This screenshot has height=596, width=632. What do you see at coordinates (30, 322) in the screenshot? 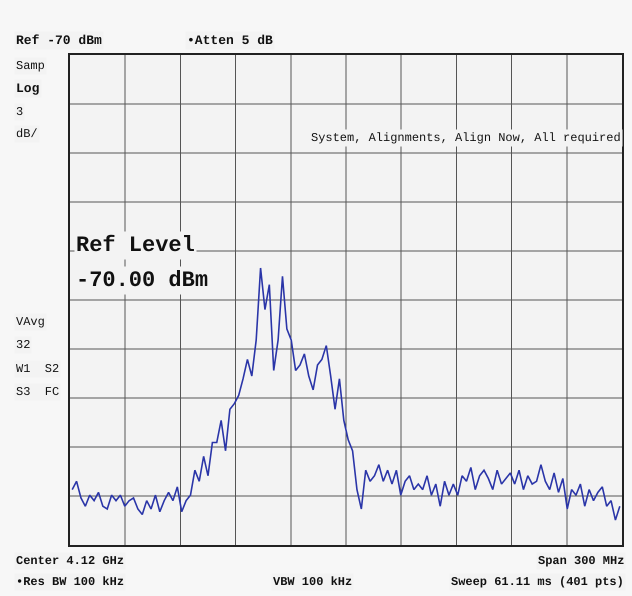
I see `text: VAvg` at bounding box center [30, 322].